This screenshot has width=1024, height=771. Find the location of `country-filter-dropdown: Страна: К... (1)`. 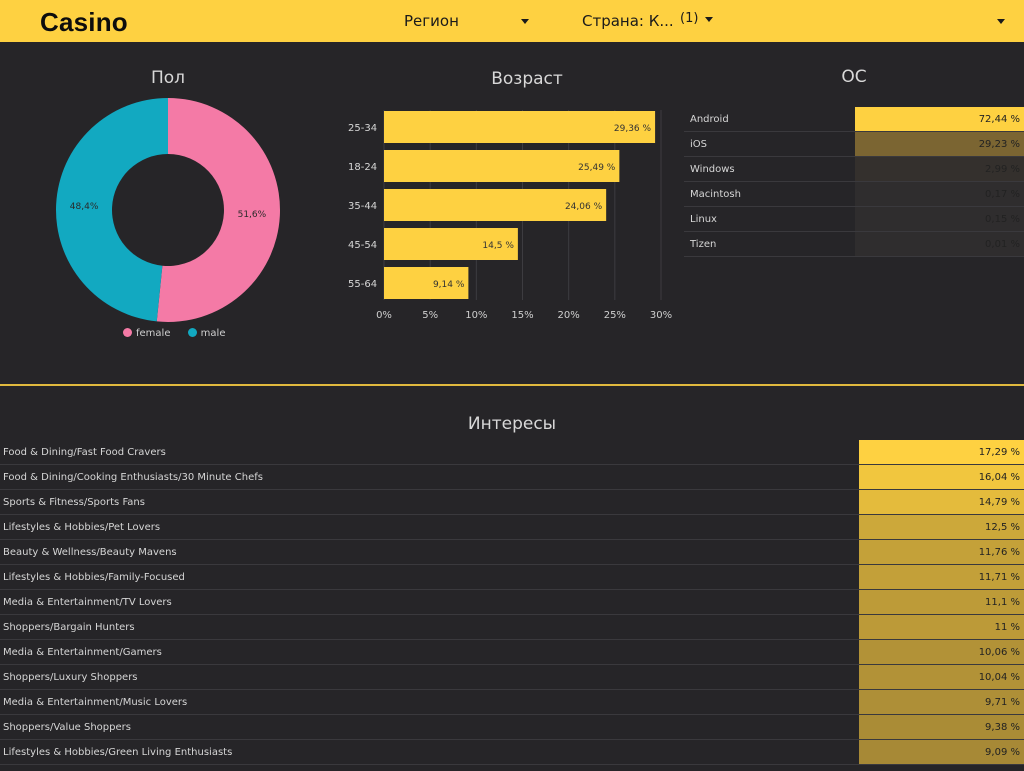

country-filter-dropdown: Страна: К... (1) is located at coordinates (796, 21).